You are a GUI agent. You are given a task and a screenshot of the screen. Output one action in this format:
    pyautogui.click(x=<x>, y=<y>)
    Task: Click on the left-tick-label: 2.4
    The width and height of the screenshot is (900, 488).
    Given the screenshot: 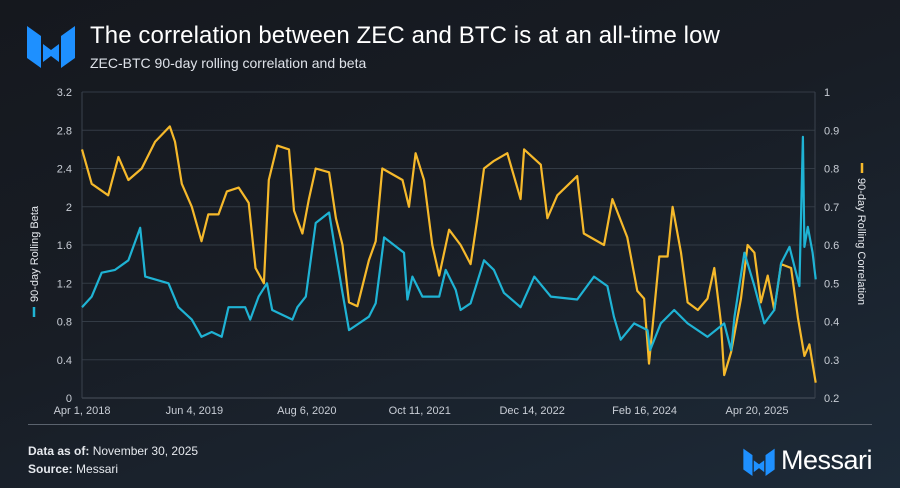 What is the action you would take?
    pyautogui.click(x=64, y=170)
    